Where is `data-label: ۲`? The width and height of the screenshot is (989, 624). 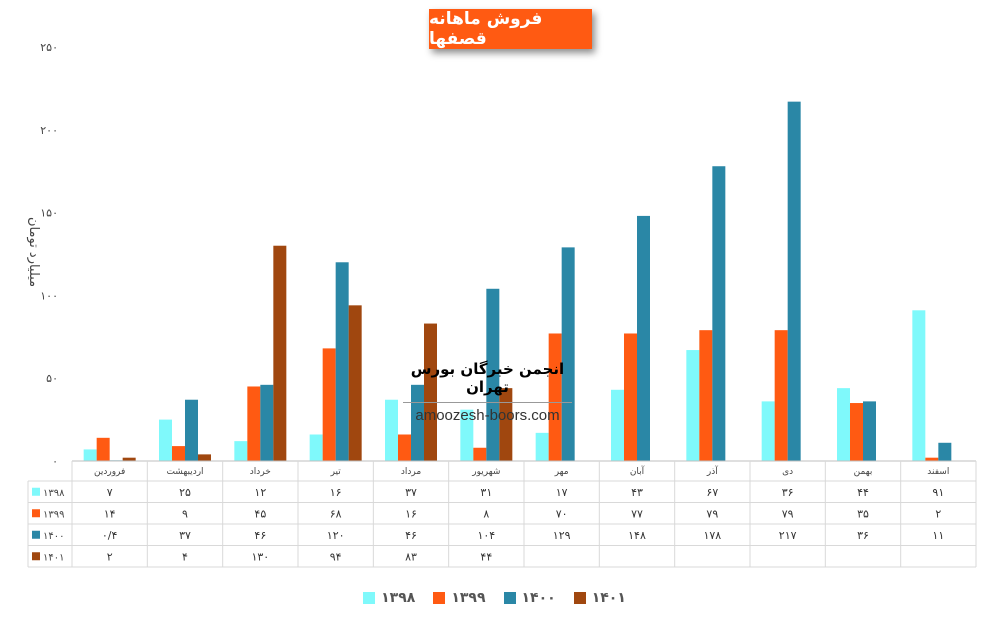 data-label: ۲ is located at coordinates (938, 513).